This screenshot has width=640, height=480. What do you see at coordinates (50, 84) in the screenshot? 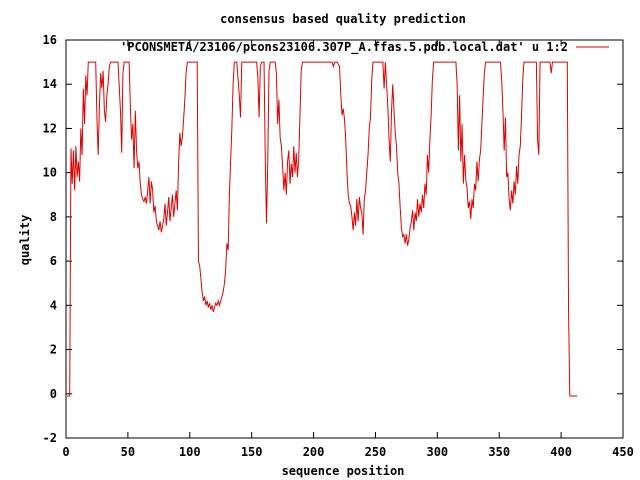
I see `y-tick-label: 14` at bounding box center [50, 84].